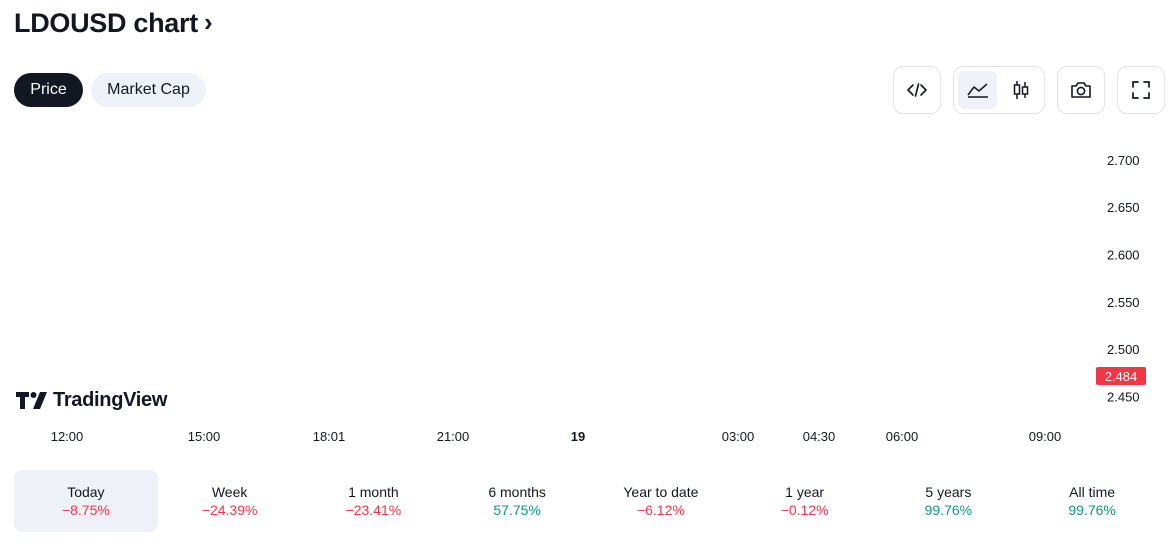  What do you see at coordinates (31, 400) in the screenshot?
I see `tradingview-mark-icon` at bounding box center [31, 400].